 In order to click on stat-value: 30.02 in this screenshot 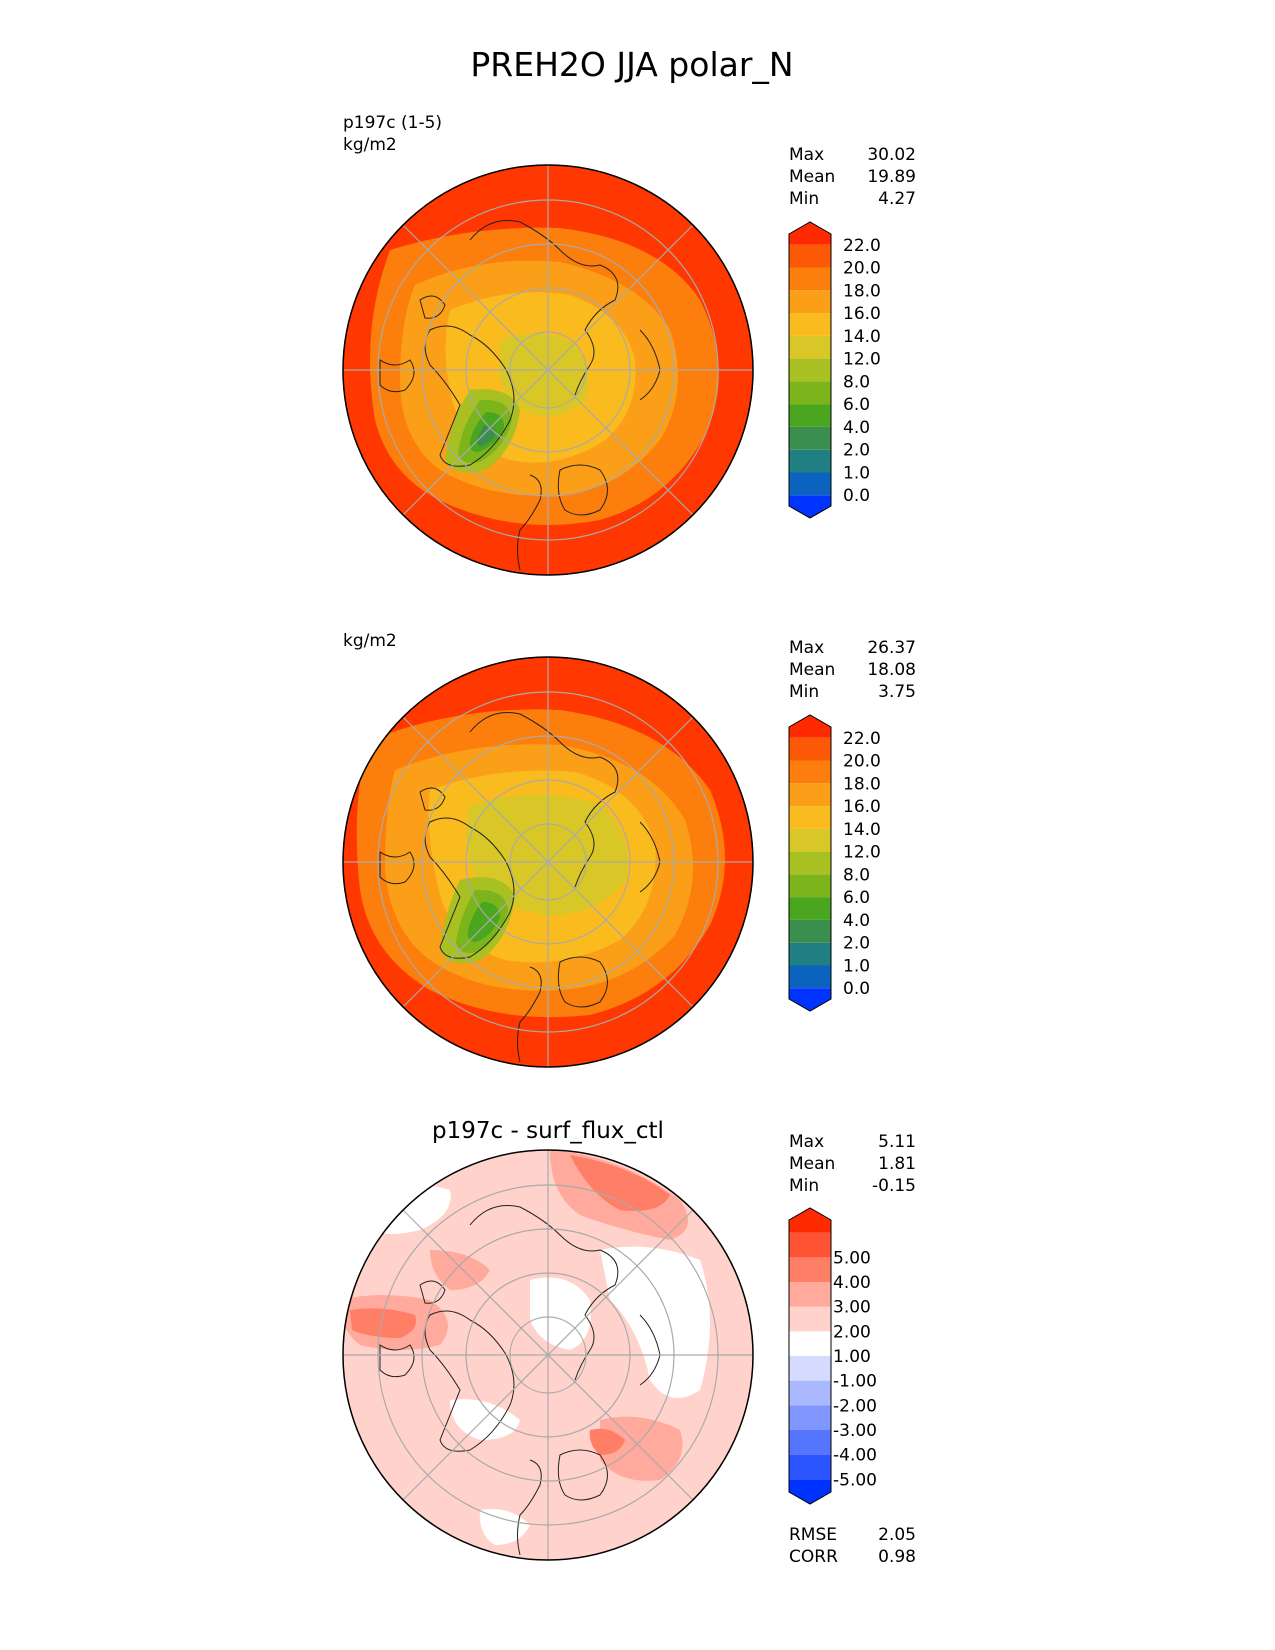, I will do `click(891, 155)`.